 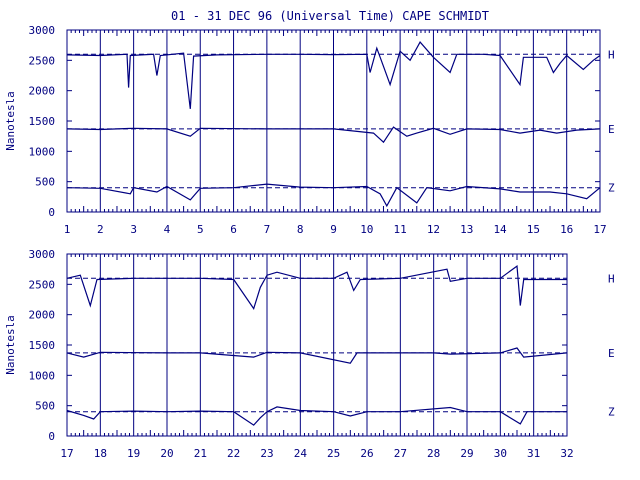 What do you see at coordinates (333, 453) in the screenshot?
I see `x-tick-label: 25` at bounding box center [333, 453].